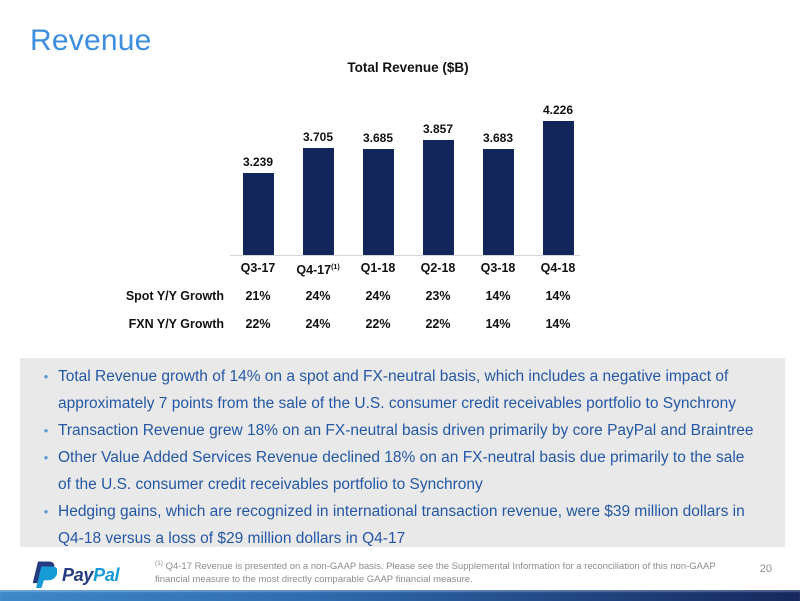 The width and height of the screenshot is (800, 601). I want to click on category-axis-row: Q3-17 Q4-17(1) Q1-18 Q2-18 Q3-18 Q4-18, so click(301, 269).